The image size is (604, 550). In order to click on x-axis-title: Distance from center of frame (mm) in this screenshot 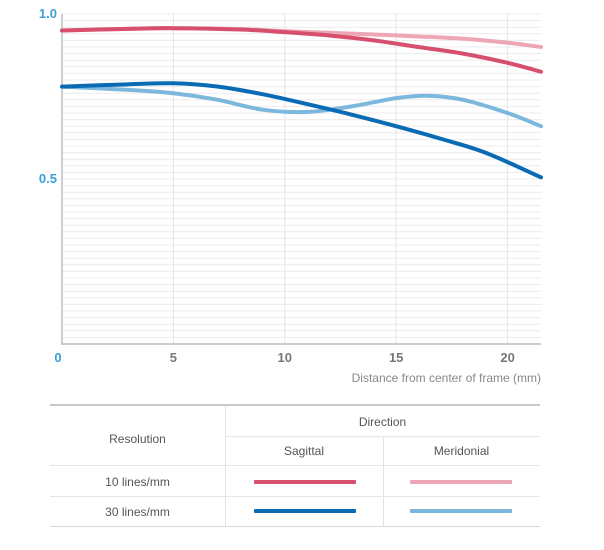, I will do `click(446, 378)`.